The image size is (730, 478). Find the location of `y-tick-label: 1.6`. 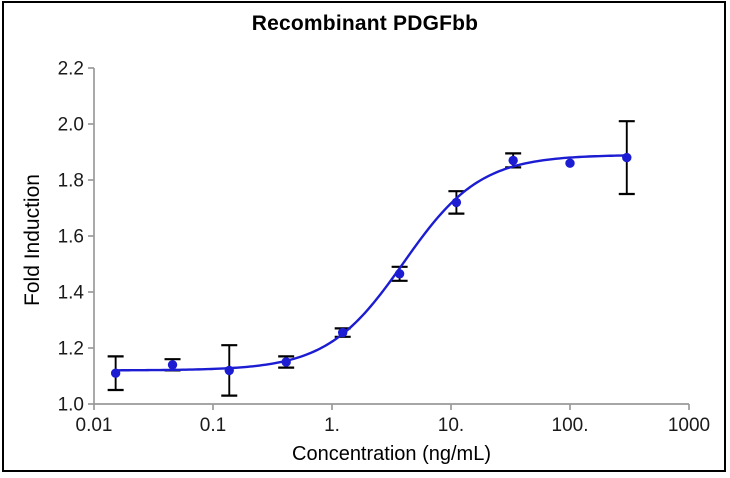

y-tick-label: 1.6 is located at coordinates (71, 237).